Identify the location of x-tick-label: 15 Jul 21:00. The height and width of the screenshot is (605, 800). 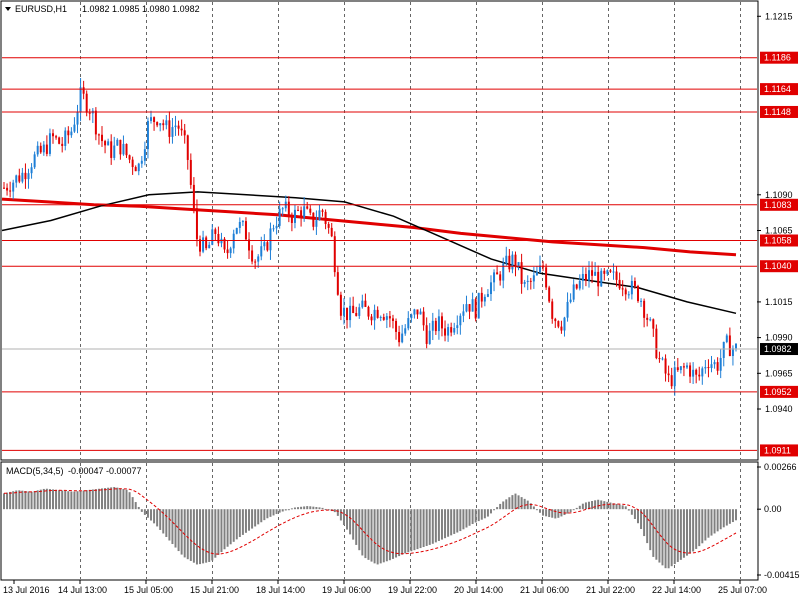
(214, 590).